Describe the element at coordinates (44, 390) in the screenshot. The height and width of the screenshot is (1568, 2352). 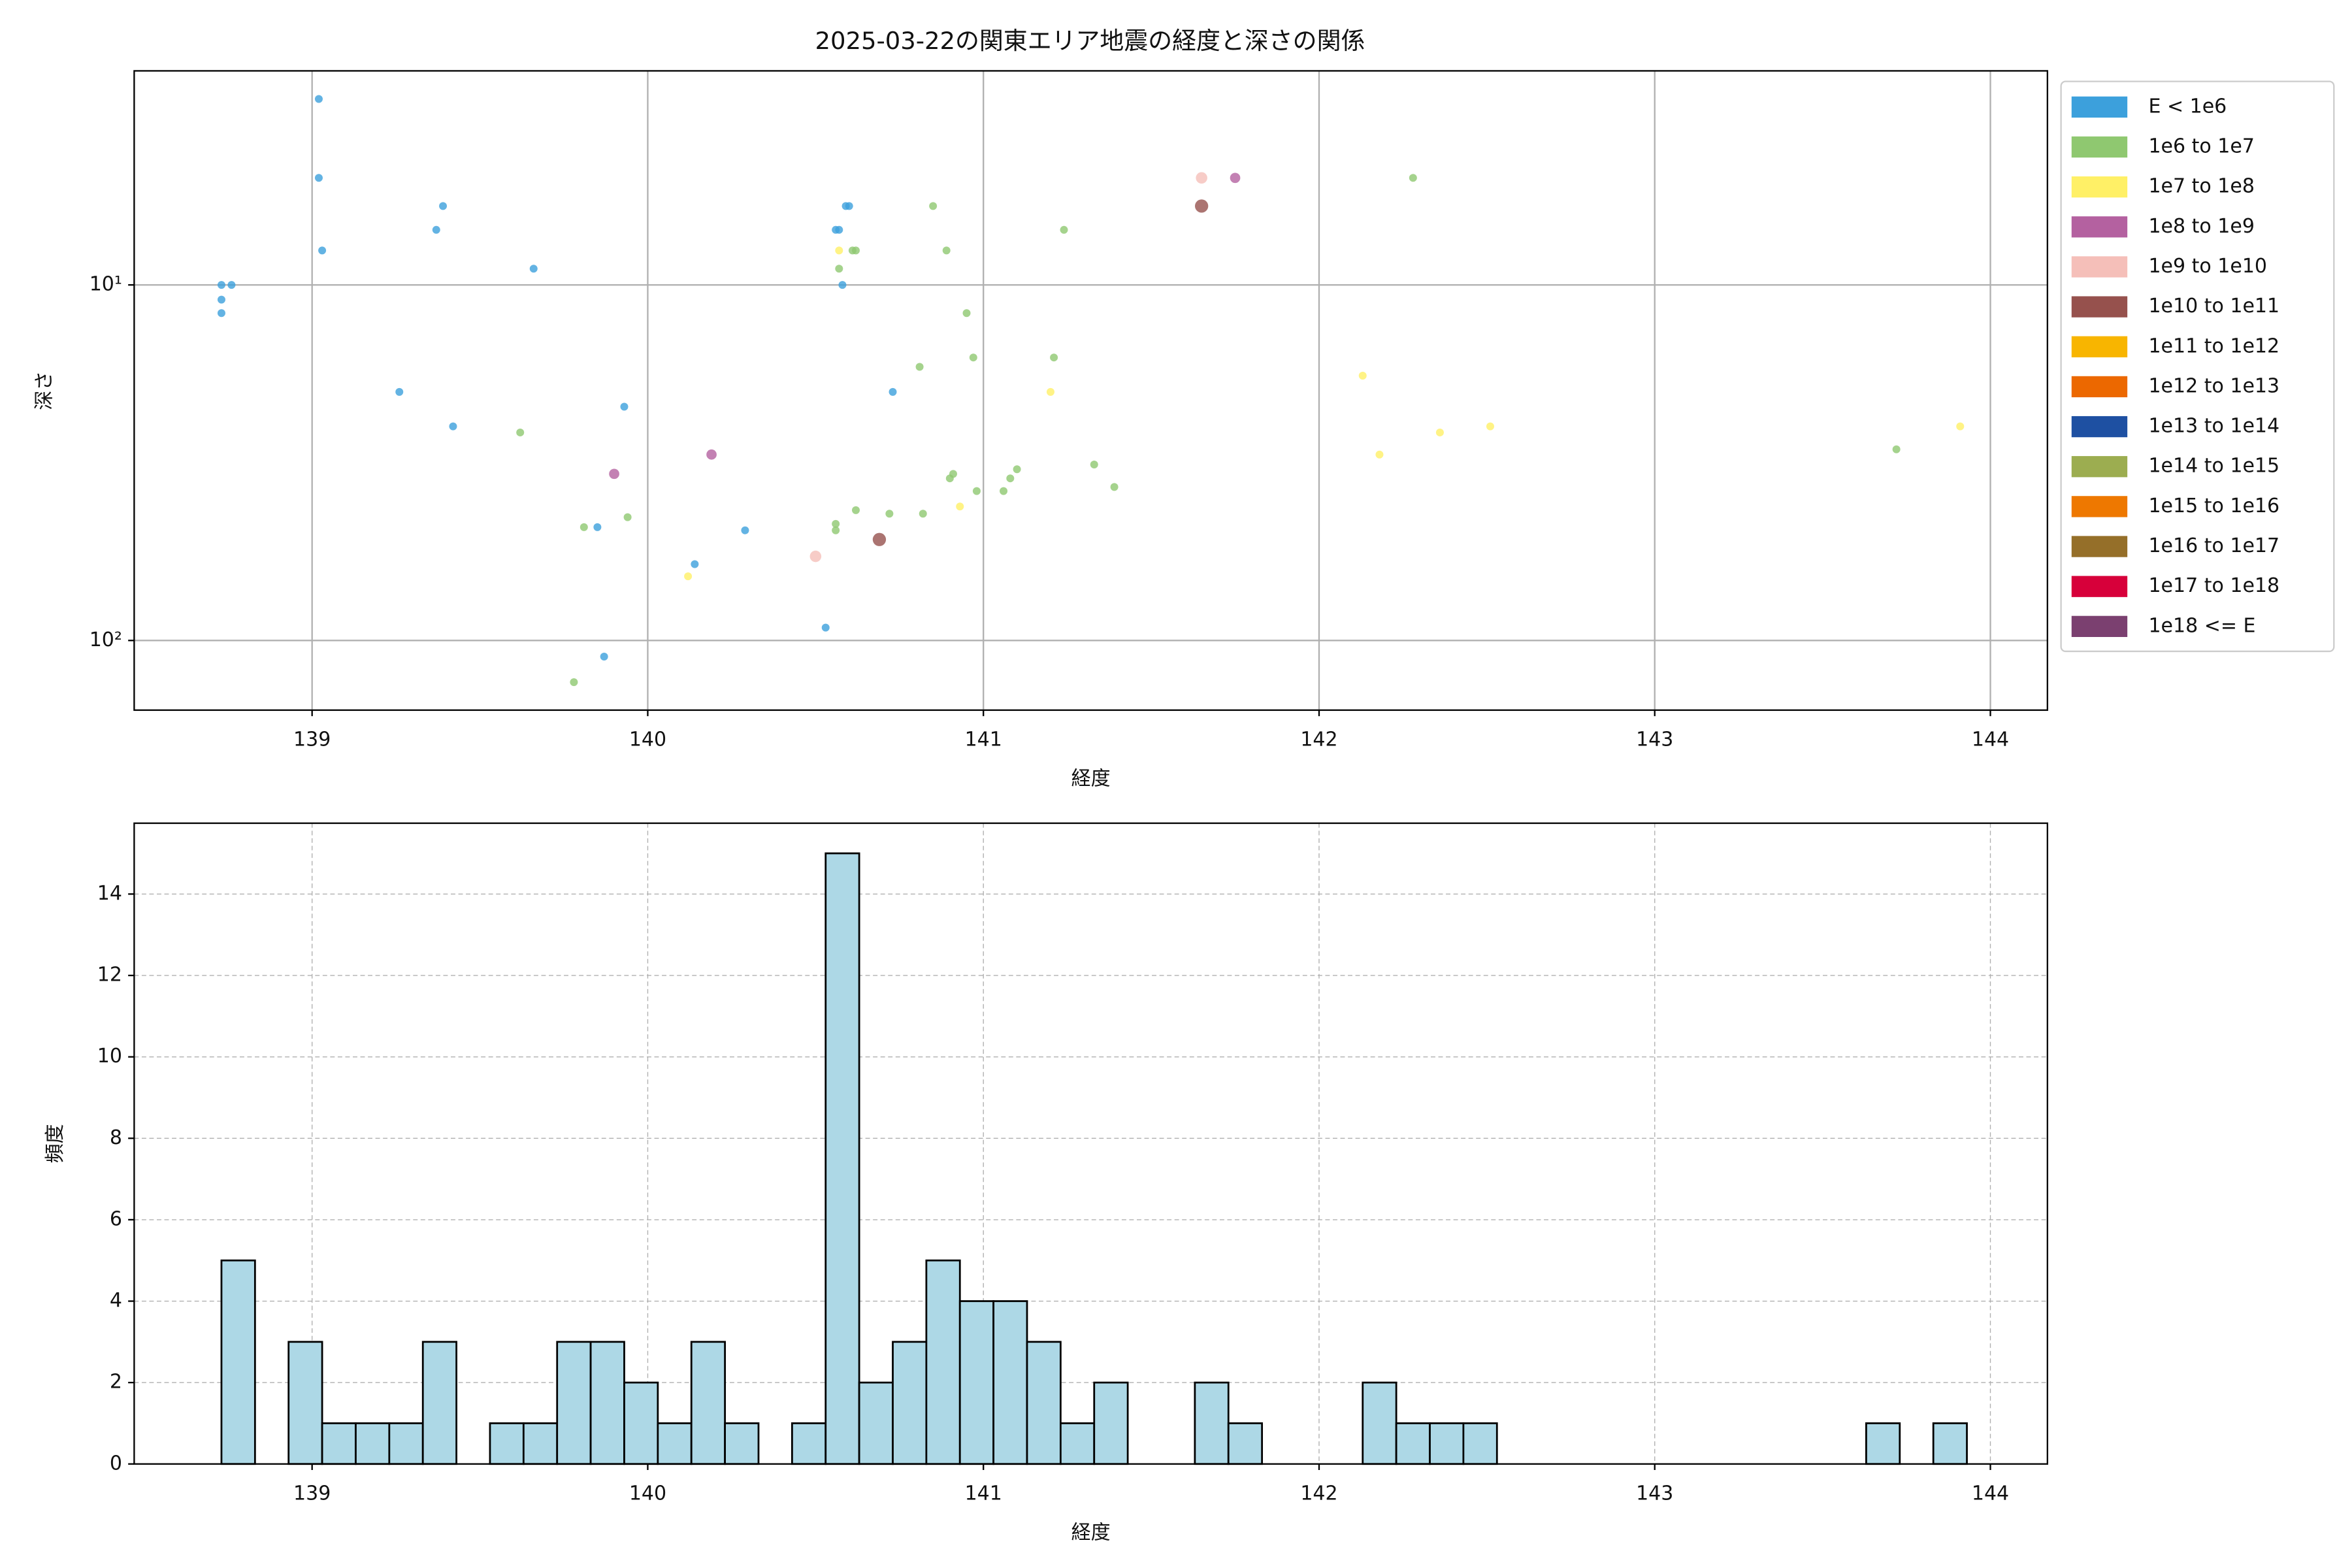
I see `y-axis-label: 深さ` at that location.